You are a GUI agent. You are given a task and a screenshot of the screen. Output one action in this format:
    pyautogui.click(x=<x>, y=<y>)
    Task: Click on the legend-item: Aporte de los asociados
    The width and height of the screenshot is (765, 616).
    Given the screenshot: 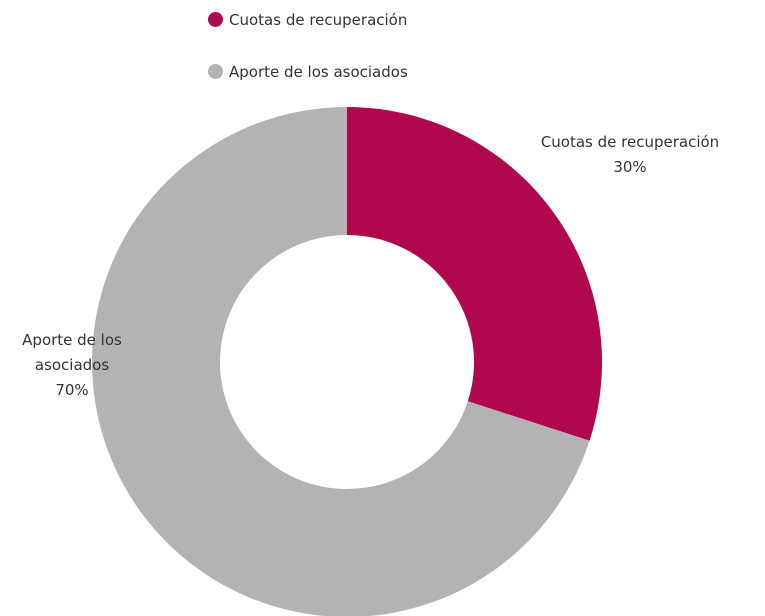 What is the action you would take?
    pyautogui.click(x=308, y=72)
    